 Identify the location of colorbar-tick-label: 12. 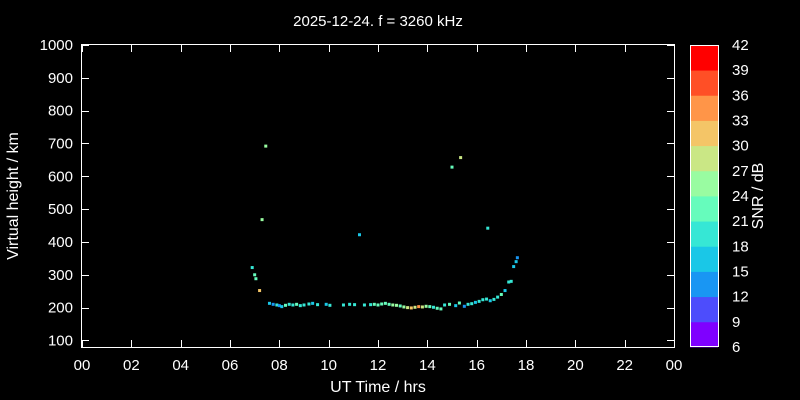
(740, 297).